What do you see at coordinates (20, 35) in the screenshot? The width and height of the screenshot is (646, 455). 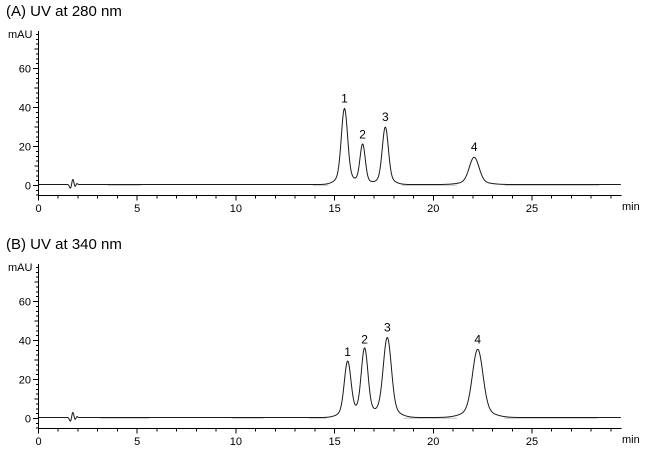 I see `panel-a-y-axis-unit: mAU` at bounding box center [20, 35].